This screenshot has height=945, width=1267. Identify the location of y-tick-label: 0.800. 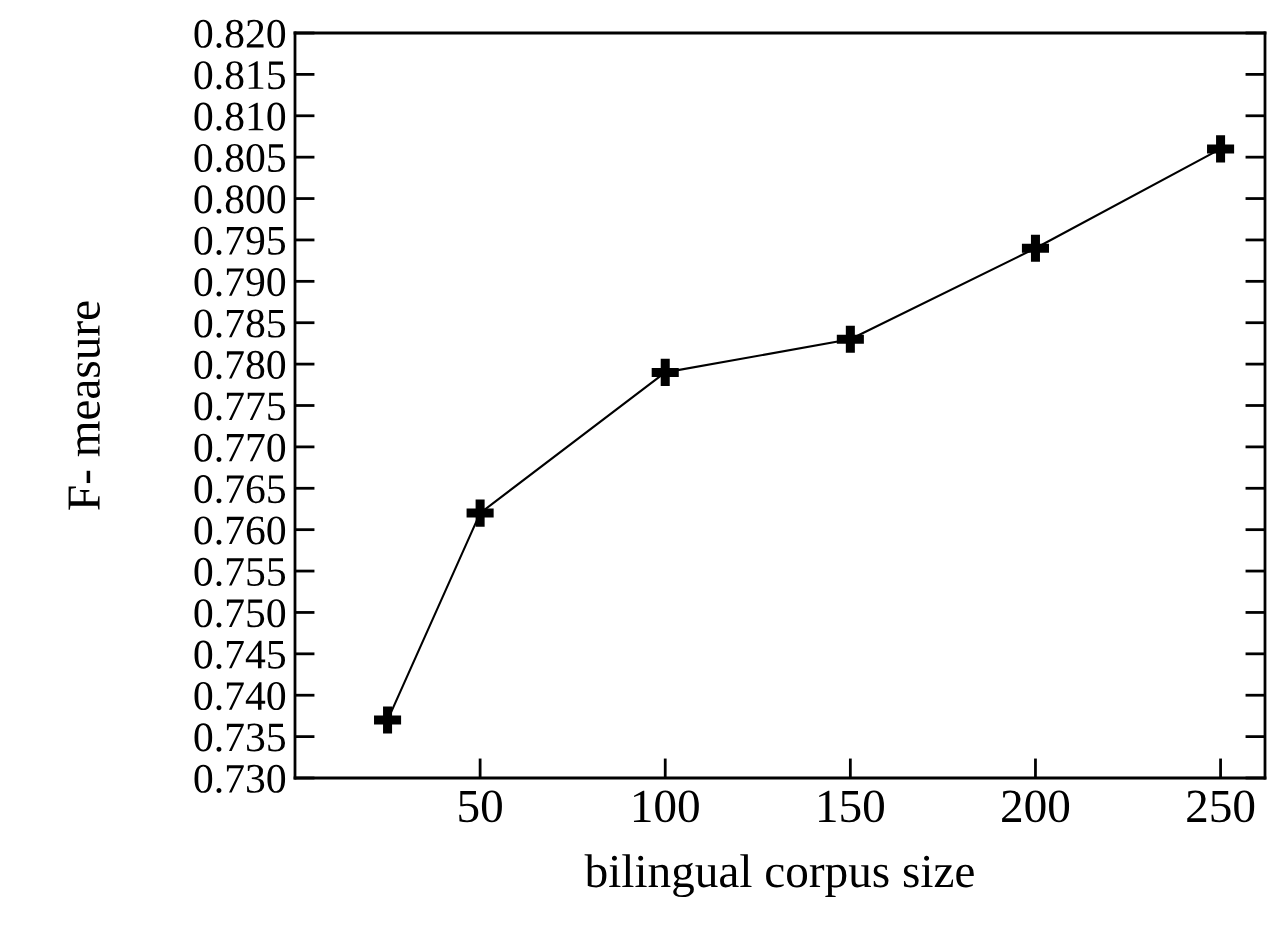
(240, 199).